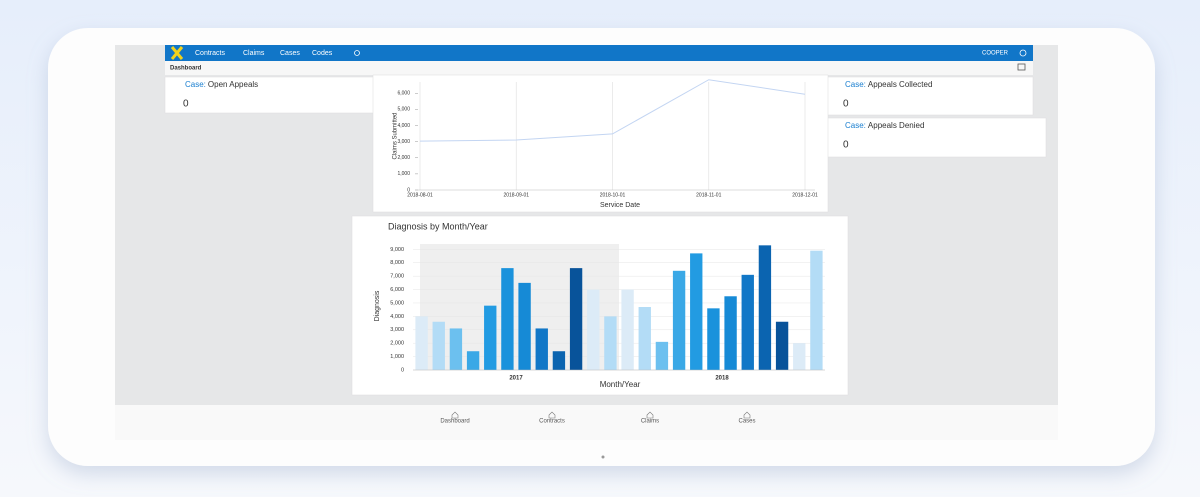 This screenshot has width=1200, height=497. Describe the element at coordinates (746, 422) in the screenshot. I see `tab-label: Cases` at that location.